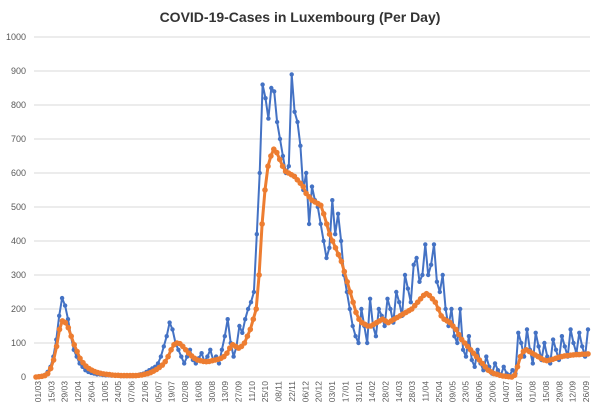 The height and width of the screenshot is (413, 600). What do you see at coordinates (78, 392) in the screenshot?
I see `x-tick-label: 12/04` at bounding box center [78, 392].